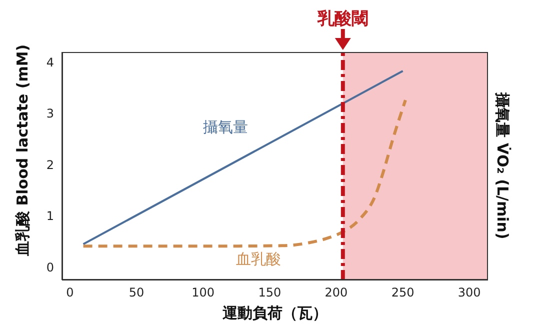  I want to click on x-tick-label: 250, so click(402, 293).